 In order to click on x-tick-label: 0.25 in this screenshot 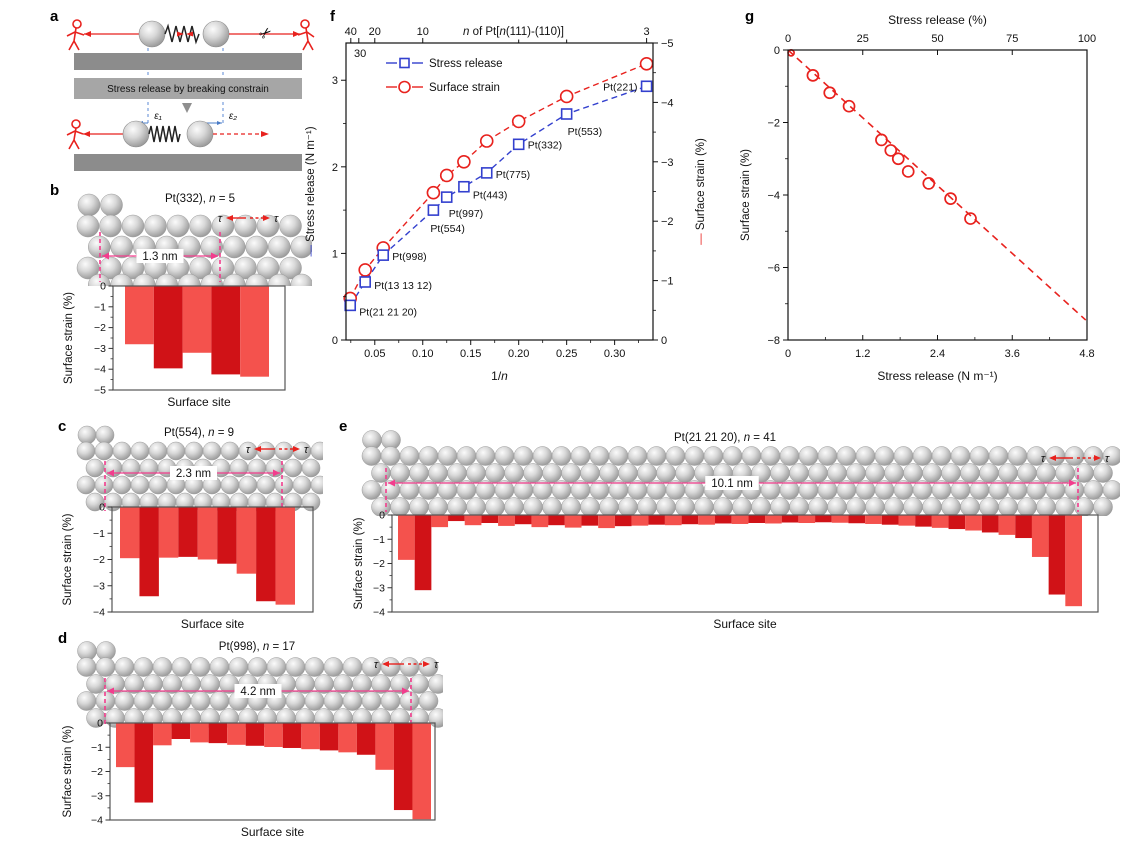, I will do `click(566, 354)`.